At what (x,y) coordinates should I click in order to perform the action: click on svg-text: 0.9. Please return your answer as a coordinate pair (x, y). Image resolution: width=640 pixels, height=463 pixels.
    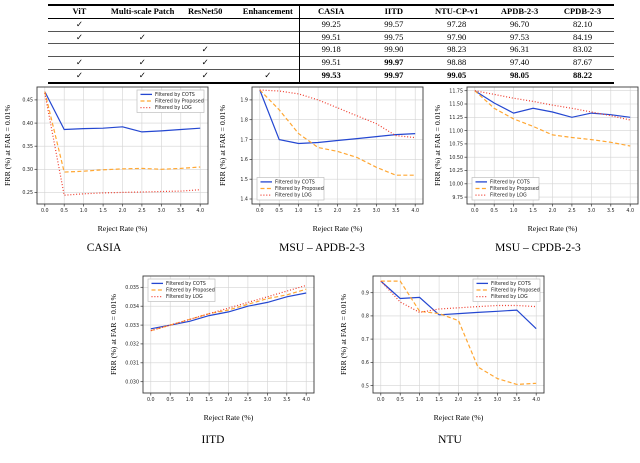
    Looking at the image, I should click on (365, 293).